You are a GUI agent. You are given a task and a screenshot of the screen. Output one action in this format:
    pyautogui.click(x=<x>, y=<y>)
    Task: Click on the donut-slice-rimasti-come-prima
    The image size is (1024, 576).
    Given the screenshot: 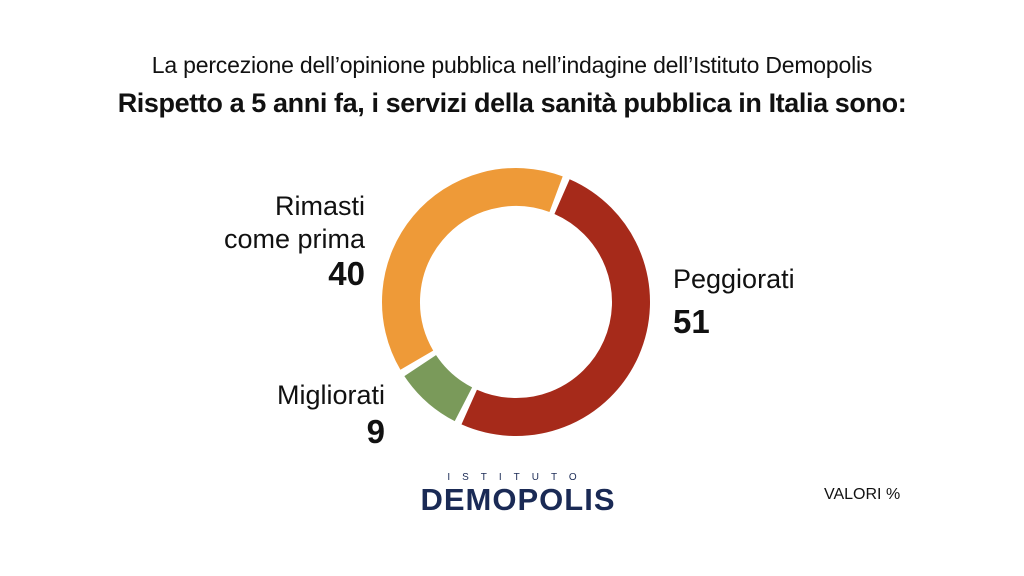 What is the action you would take?
    pyautogui.click(x=472, y=269)
    